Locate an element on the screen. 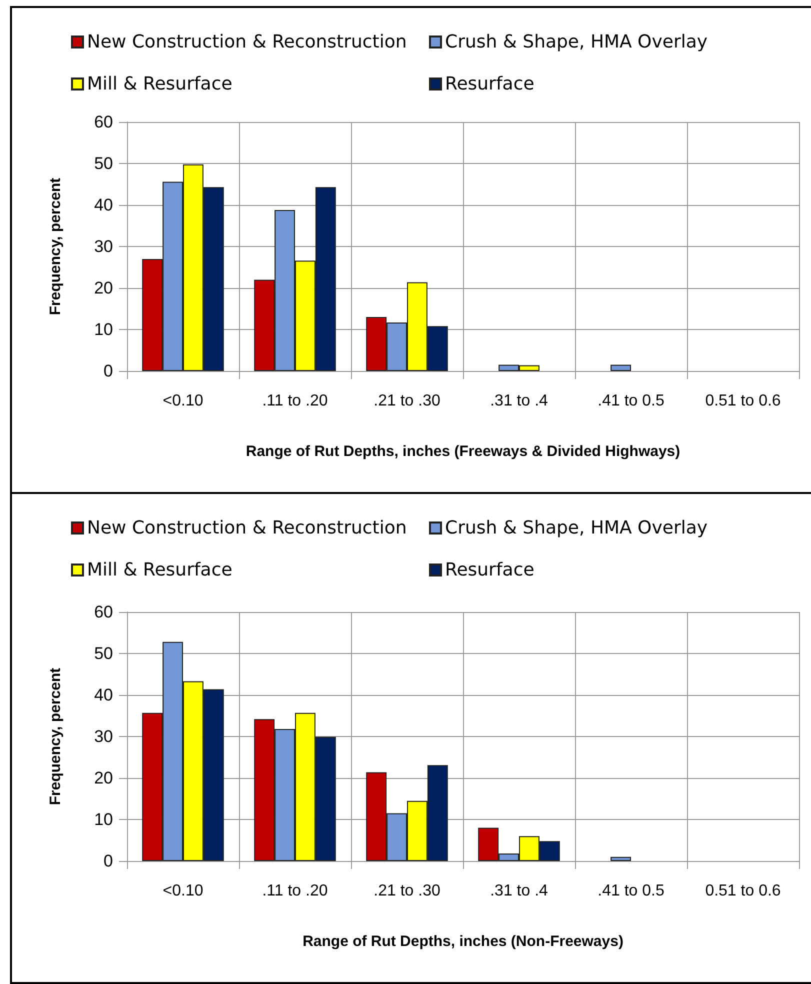 The width and height of the screenshot is (811, 984). x-axis-title: Range of Rut Depths, inches (Freeways & Divided Highways) is located at coordinates (463, 451).